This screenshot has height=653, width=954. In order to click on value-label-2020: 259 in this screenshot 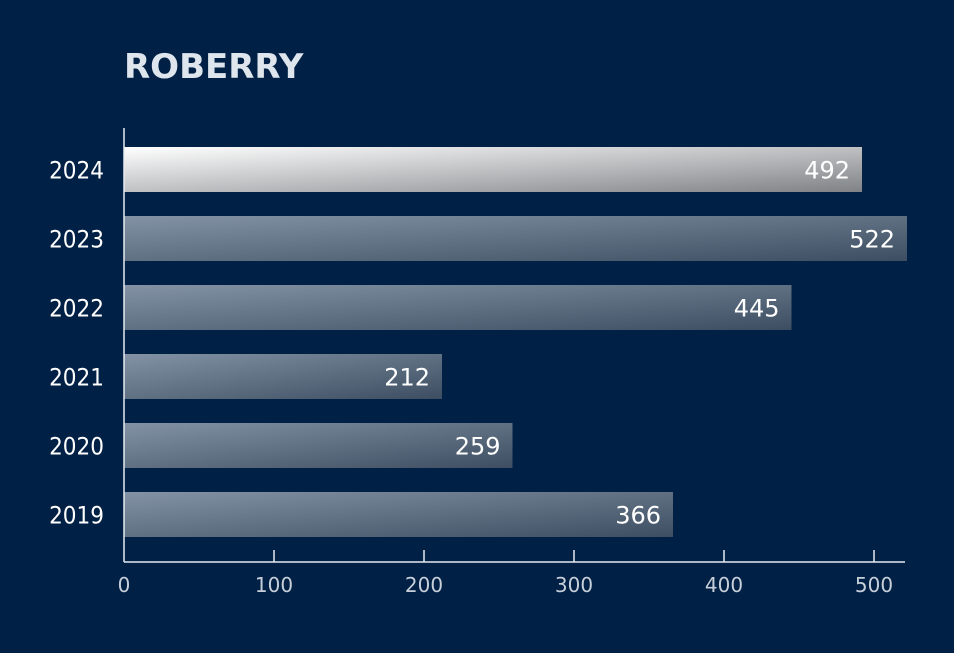, I will do `click(478, 447)`.